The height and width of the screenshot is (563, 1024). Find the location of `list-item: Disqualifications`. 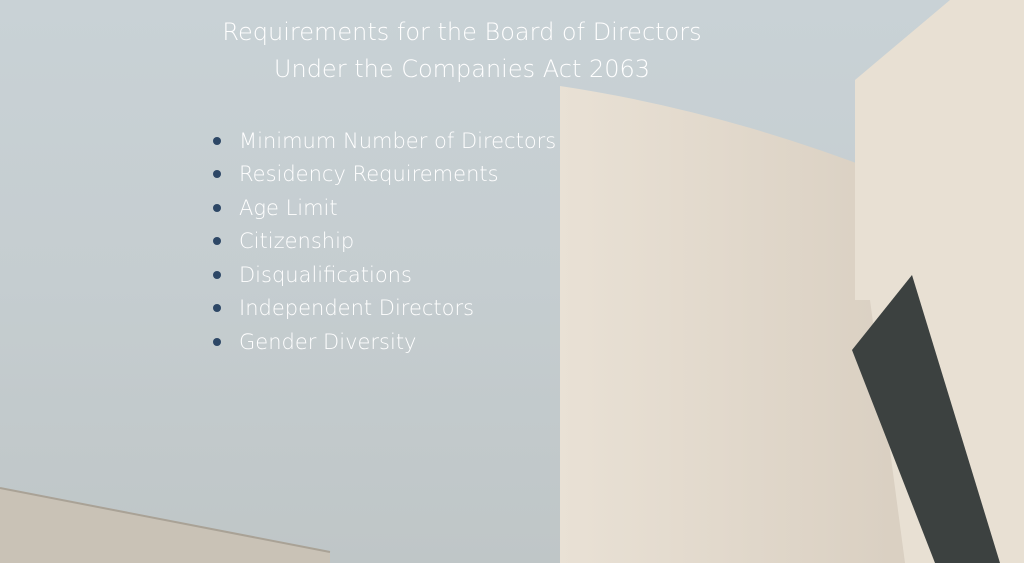

list-item: Disqualifications is located at coordinates (384, 275).